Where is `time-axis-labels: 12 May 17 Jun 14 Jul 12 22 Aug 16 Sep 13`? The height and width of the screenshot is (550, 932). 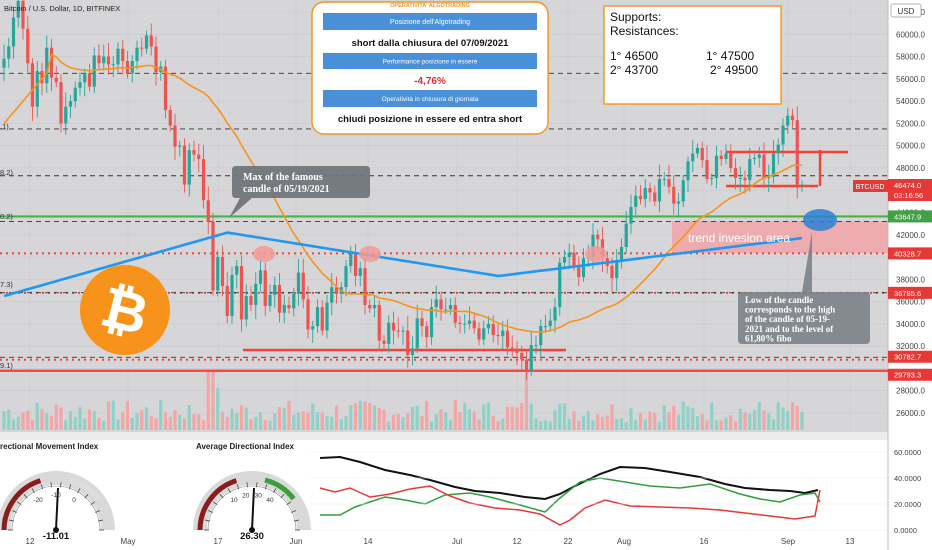
time-axis-labels: 12 May 17 Jun 14 Jul 12 22 Aug 16 Sep 13 is located at coordinates (440, 541).